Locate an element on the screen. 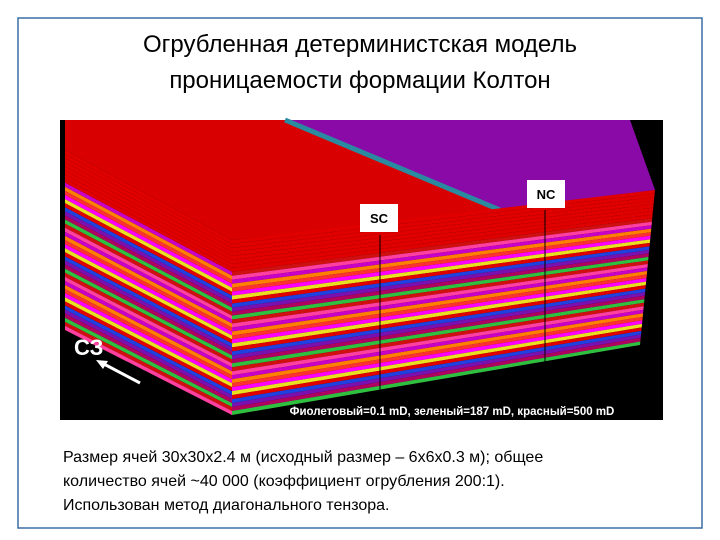 This screenshot has width=720, height=540. direction-arrow is located at coordinates (121, 373).